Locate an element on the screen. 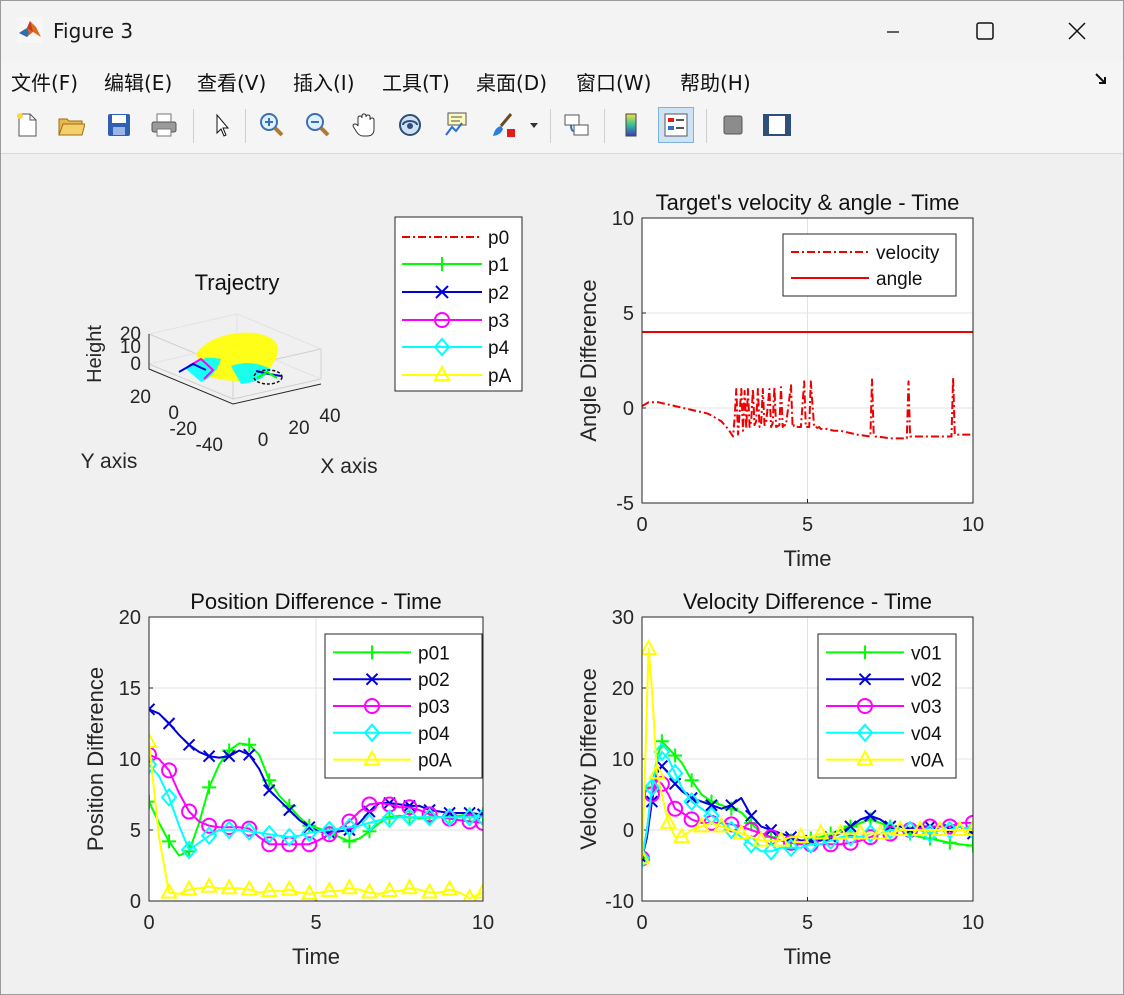  data-cursor-icon is located at coordinates (456, 124).